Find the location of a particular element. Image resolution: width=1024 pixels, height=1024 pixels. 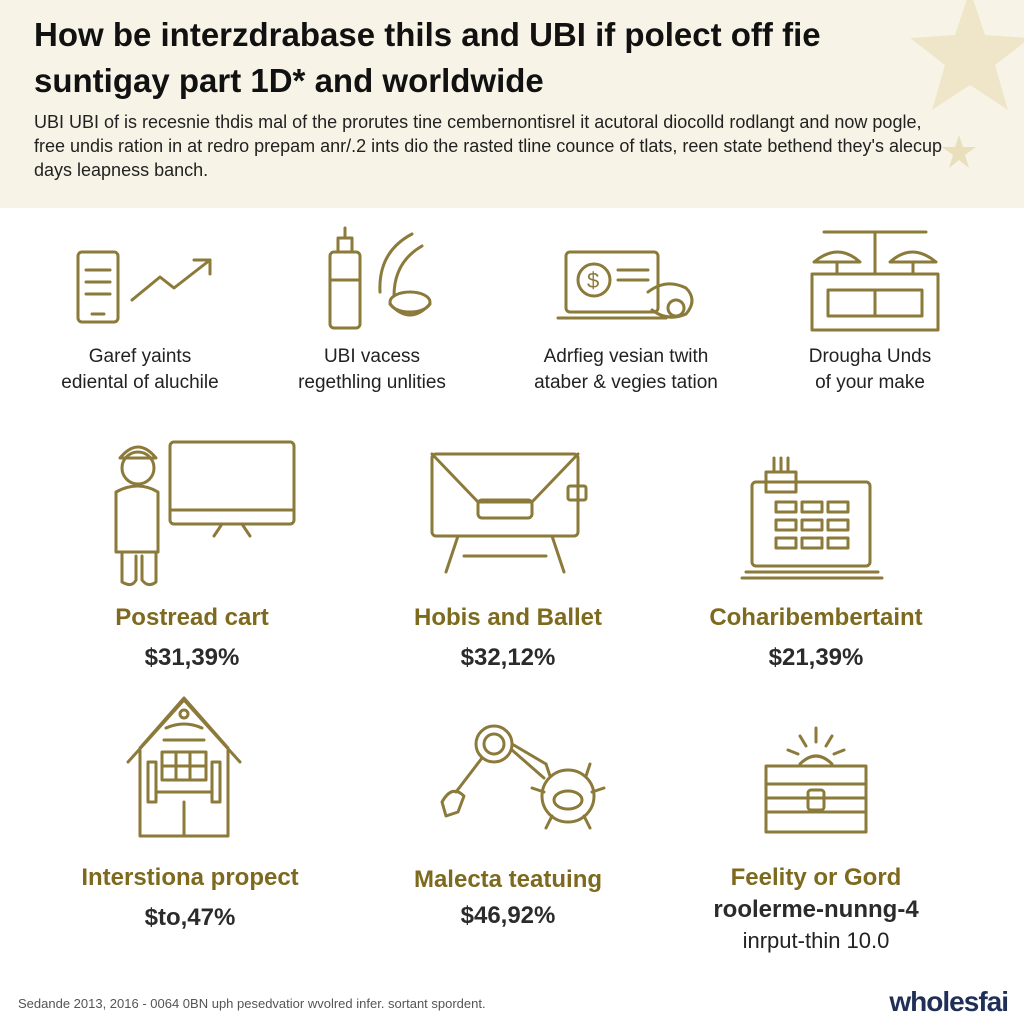

top-item-4: Drougha Unds of your make is located at coordinates (870, 317).